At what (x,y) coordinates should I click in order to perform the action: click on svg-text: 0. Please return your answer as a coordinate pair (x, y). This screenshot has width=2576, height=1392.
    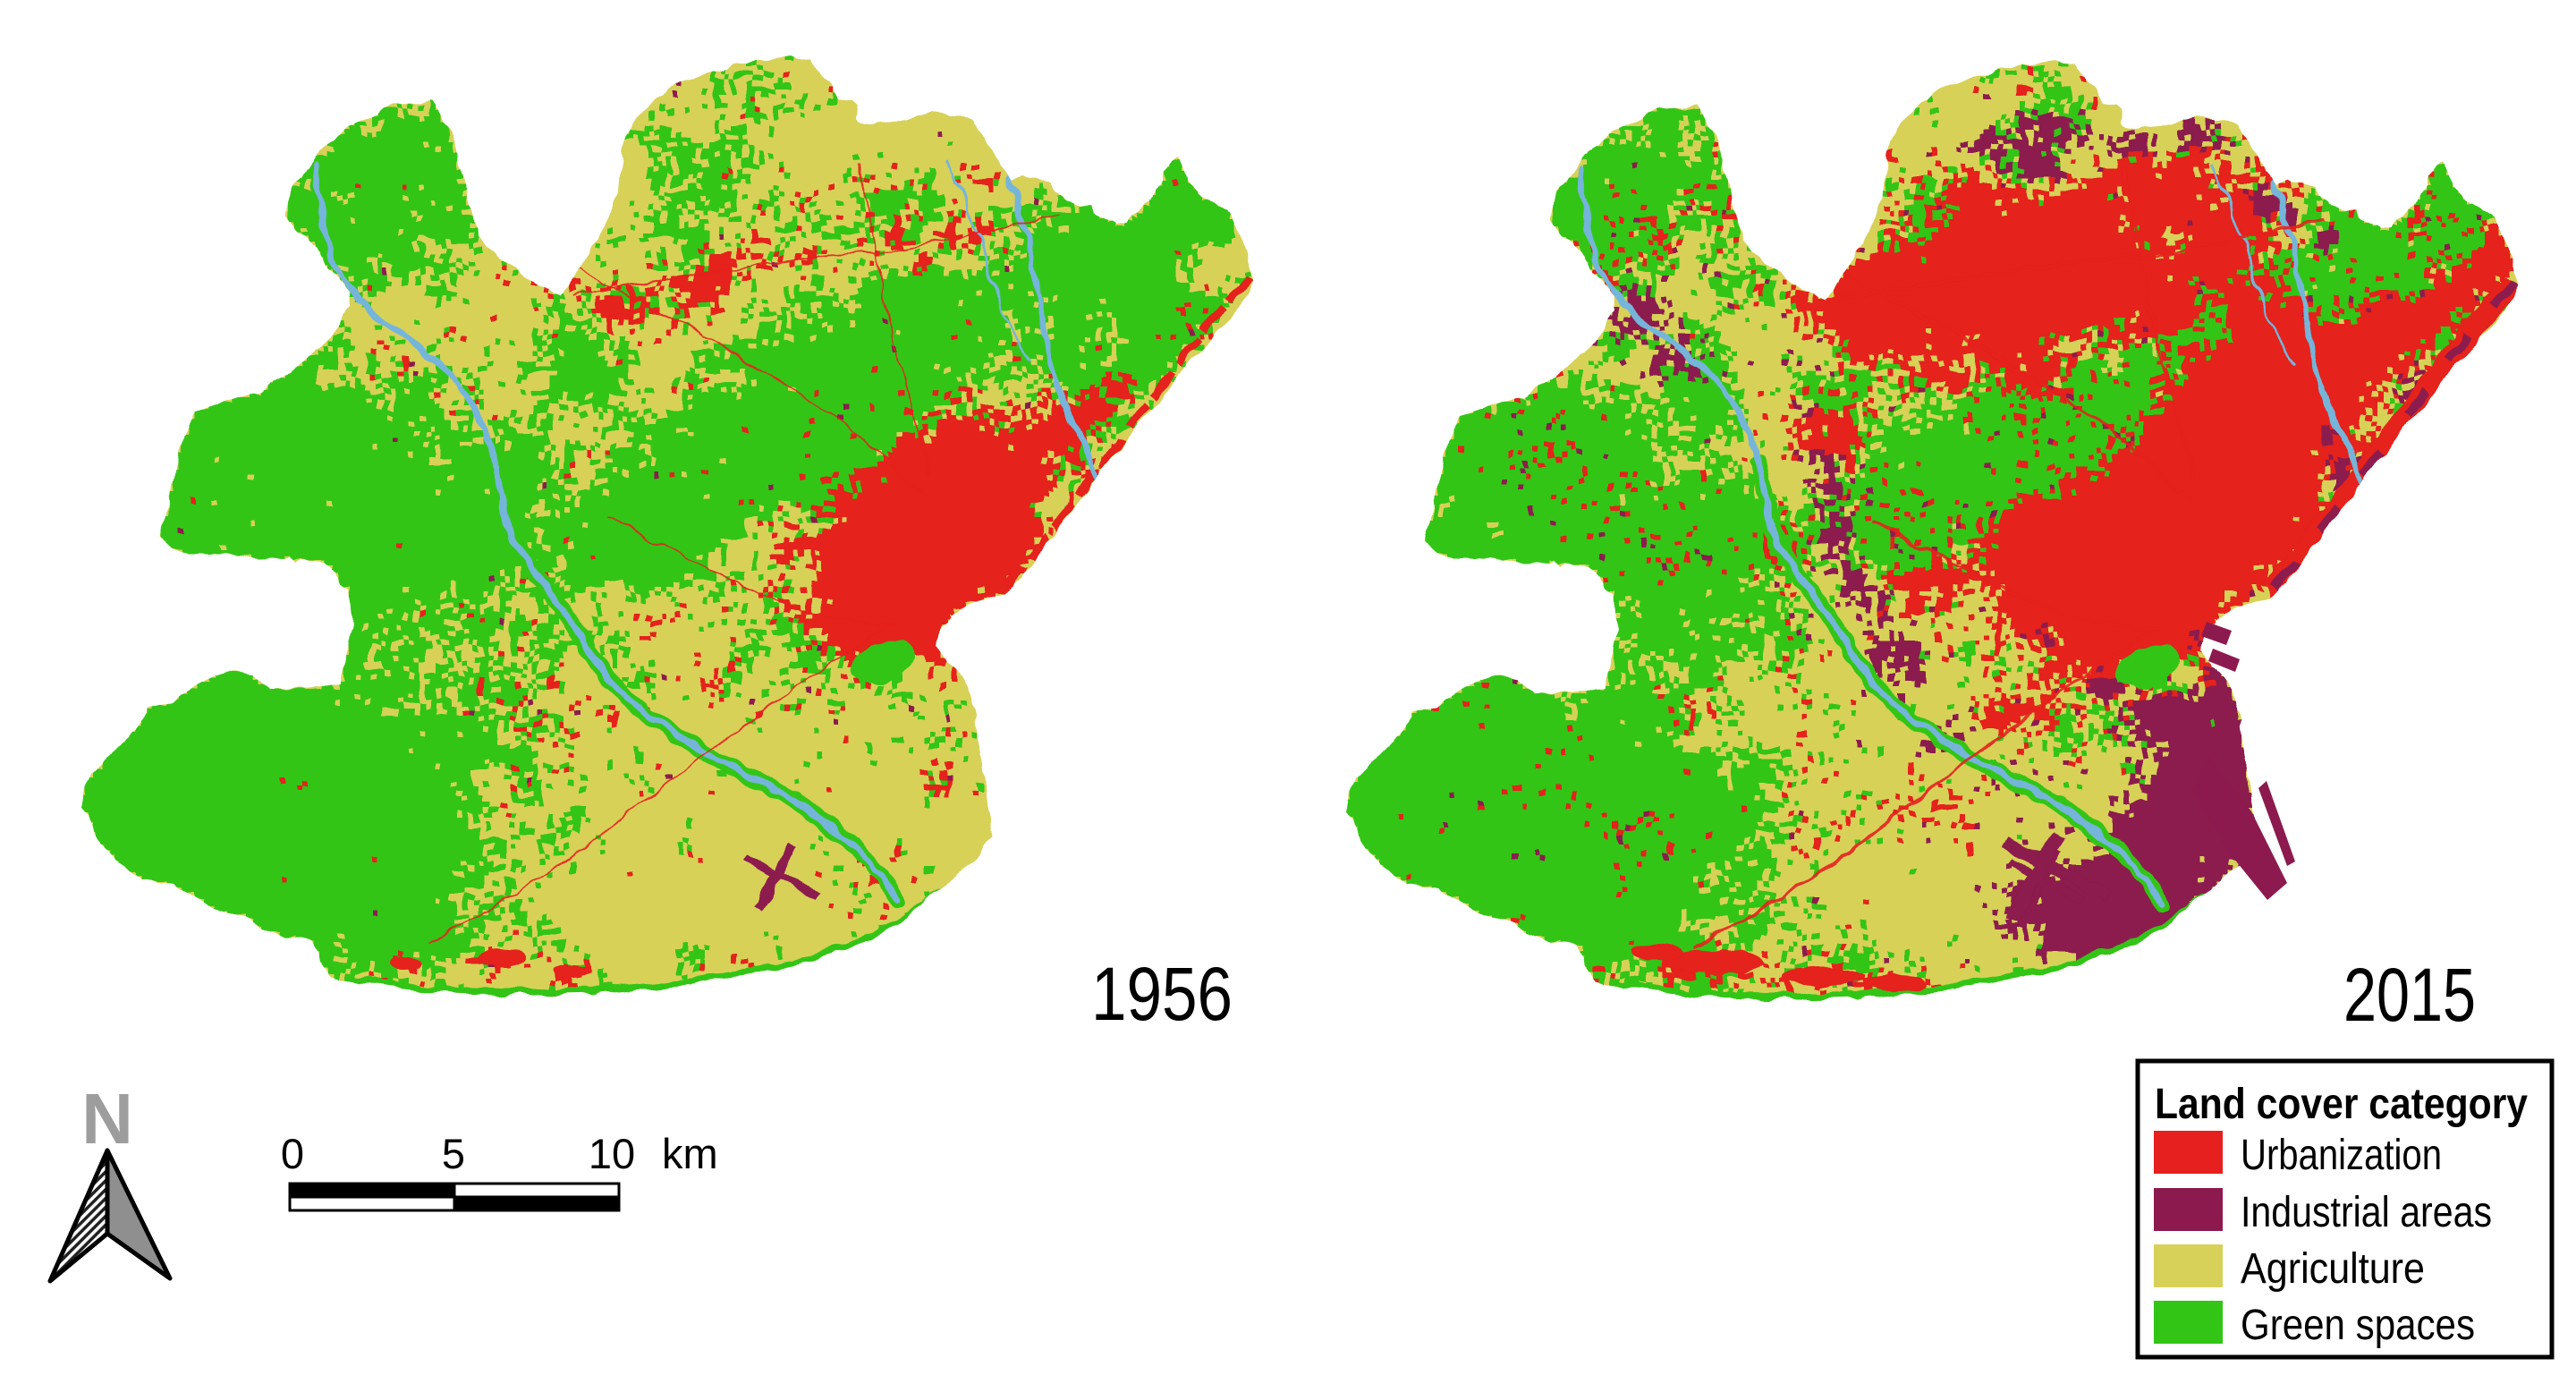
    Looking at the image, I should click on (292, 1153).